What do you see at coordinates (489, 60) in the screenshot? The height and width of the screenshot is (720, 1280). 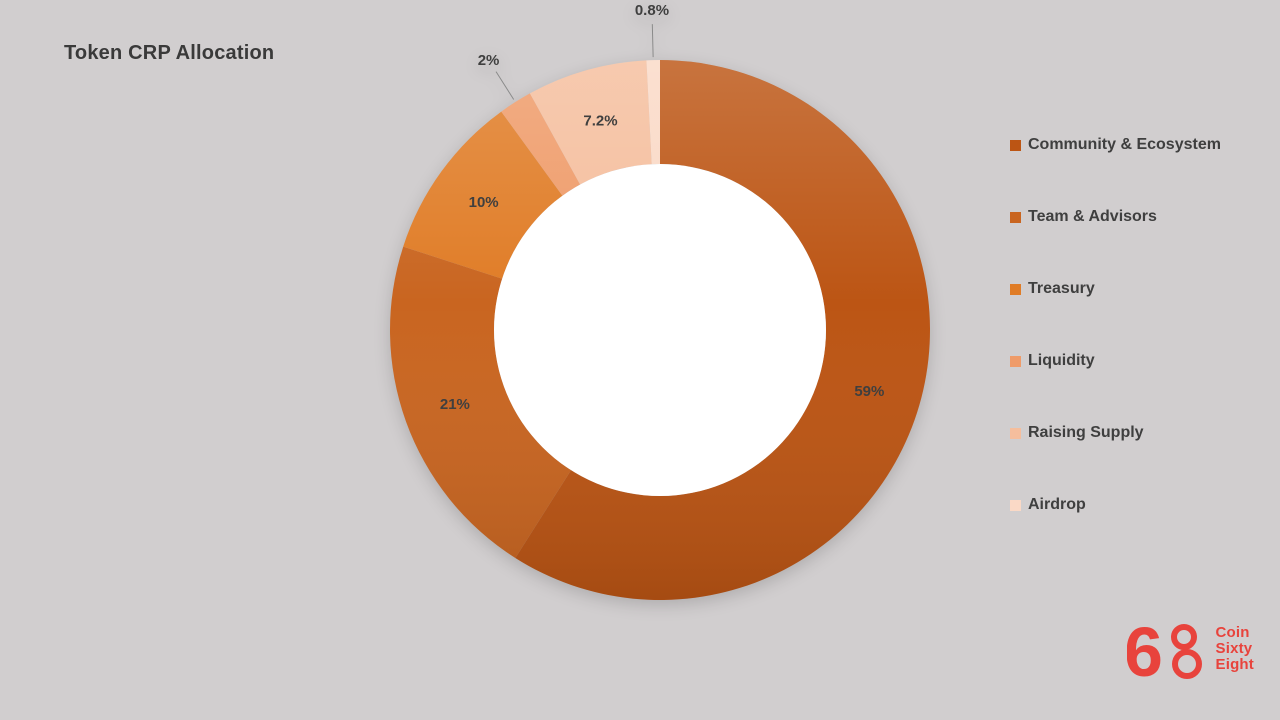 I see `slice-label-3: 2%` at bounding box center [489, 60].